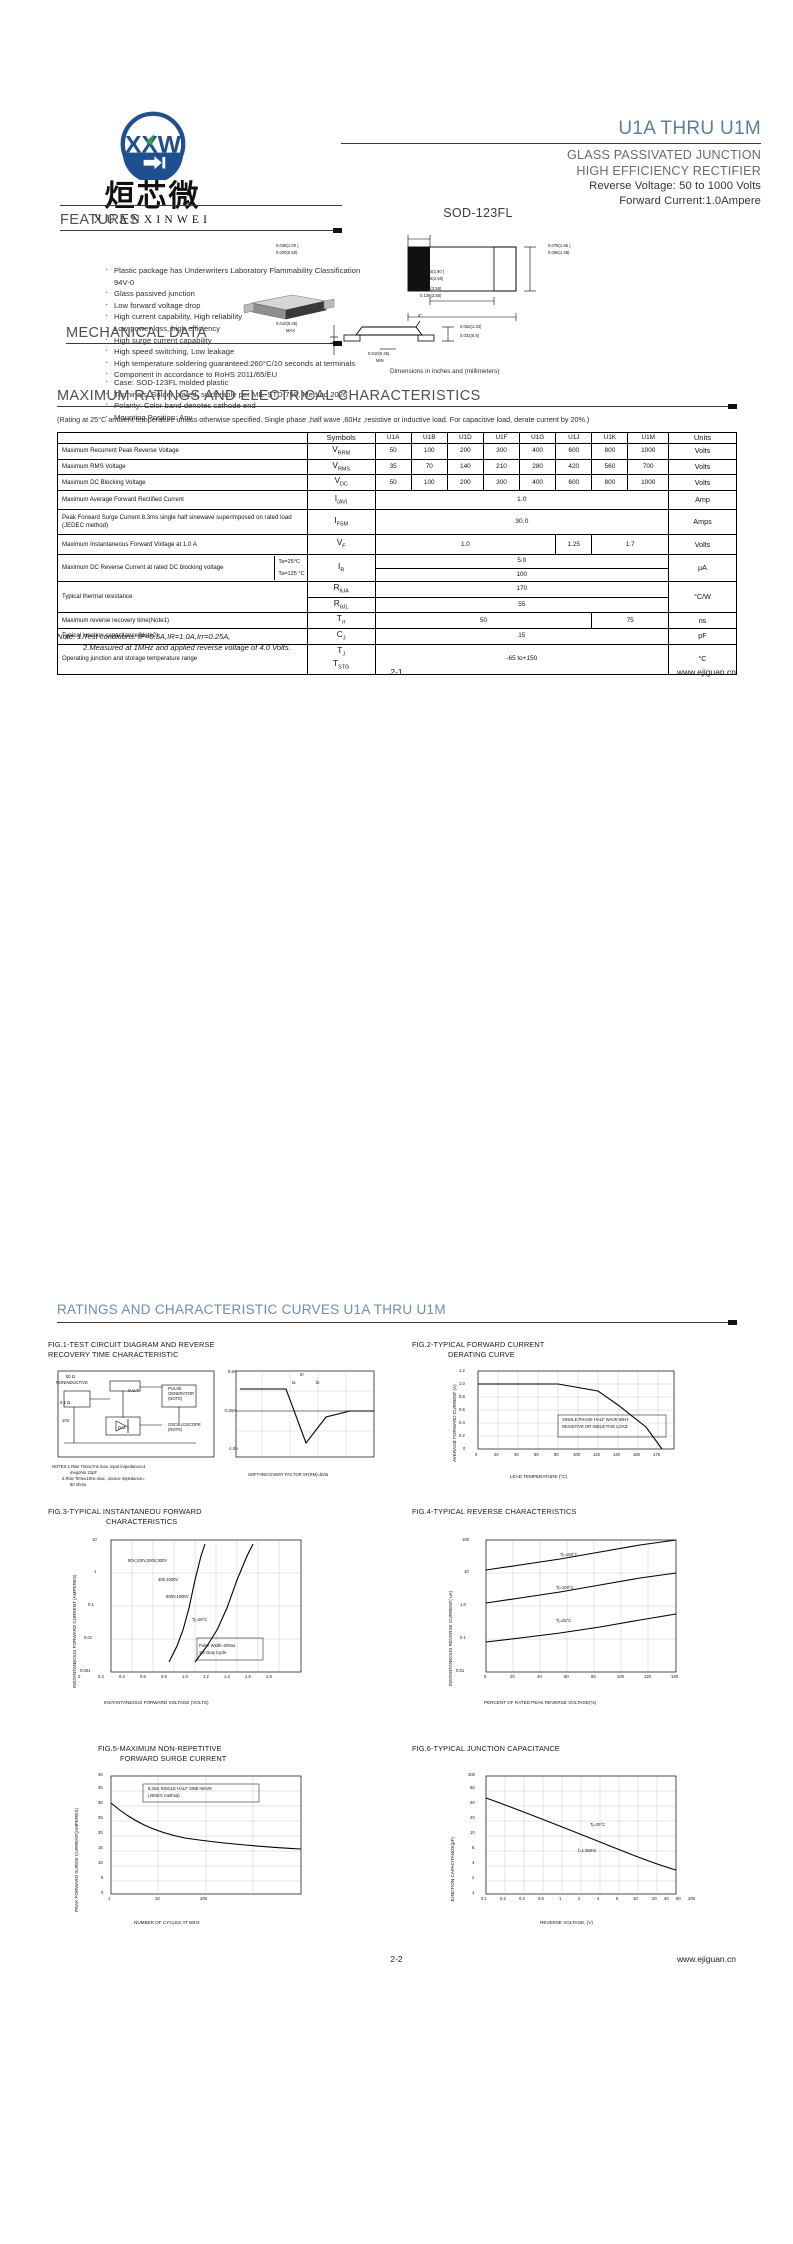 Image resolution: width=793 pixels, height=2244 pixels. Describe the element at coordinates (702, 597) in the screenshot. I see `row-unit: °C/W` at that location.